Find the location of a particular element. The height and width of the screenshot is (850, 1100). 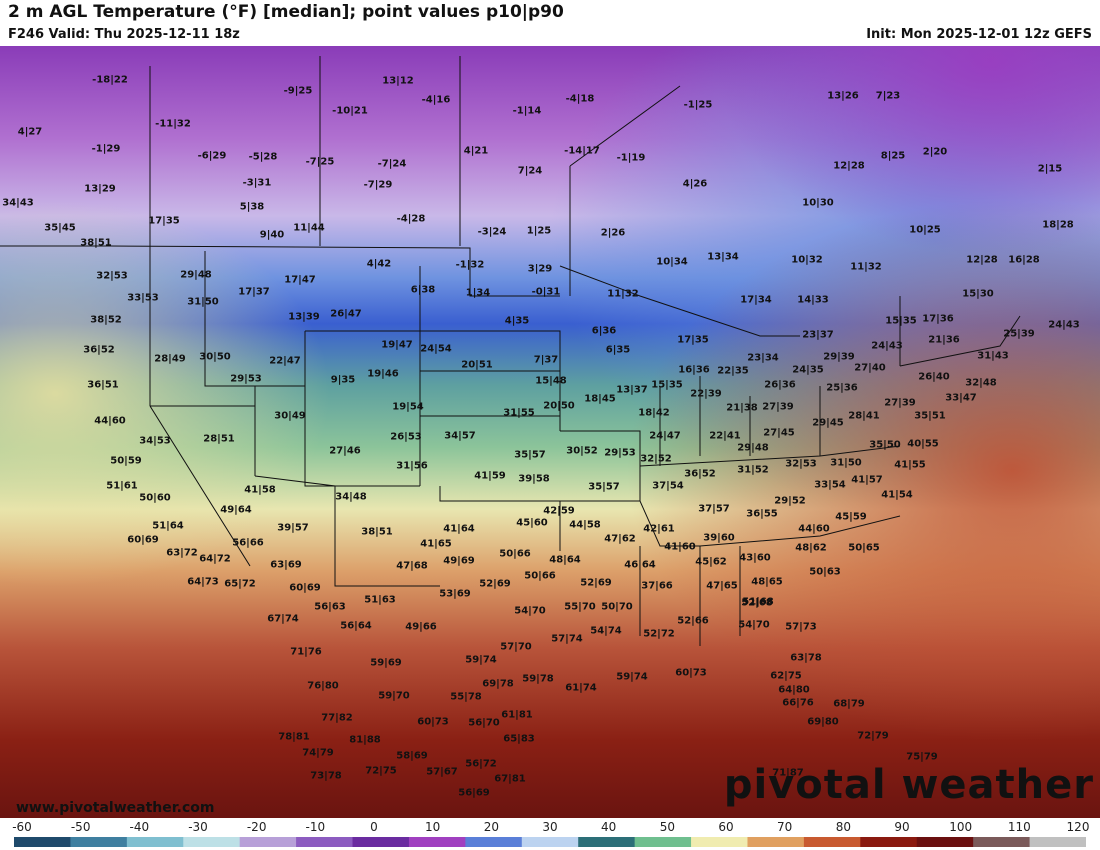

point-value: -7|29 is located at coordinates (378, 185).